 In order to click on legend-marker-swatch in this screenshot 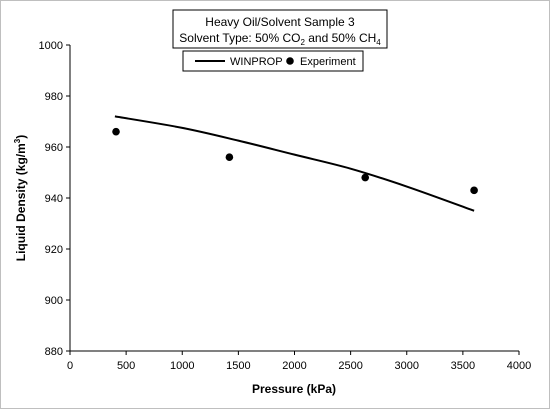, I will do `click(290, 61)`.